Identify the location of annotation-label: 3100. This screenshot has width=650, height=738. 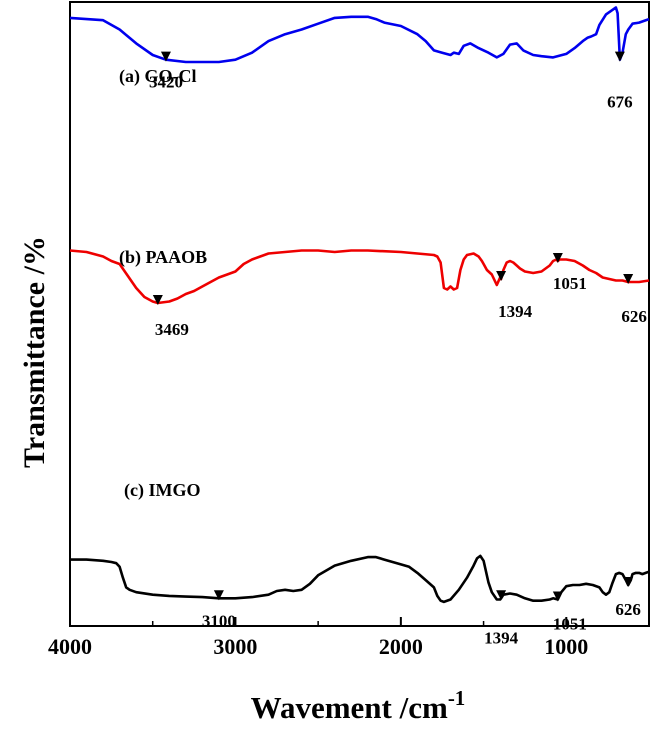
(219, 620).